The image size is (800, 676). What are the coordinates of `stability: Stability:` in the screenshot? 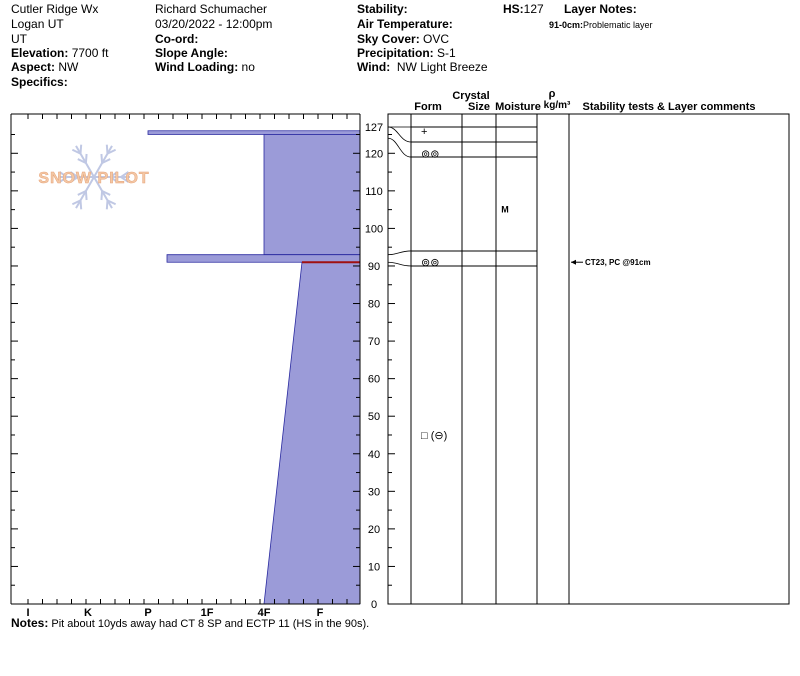 It's located at (382, 9).